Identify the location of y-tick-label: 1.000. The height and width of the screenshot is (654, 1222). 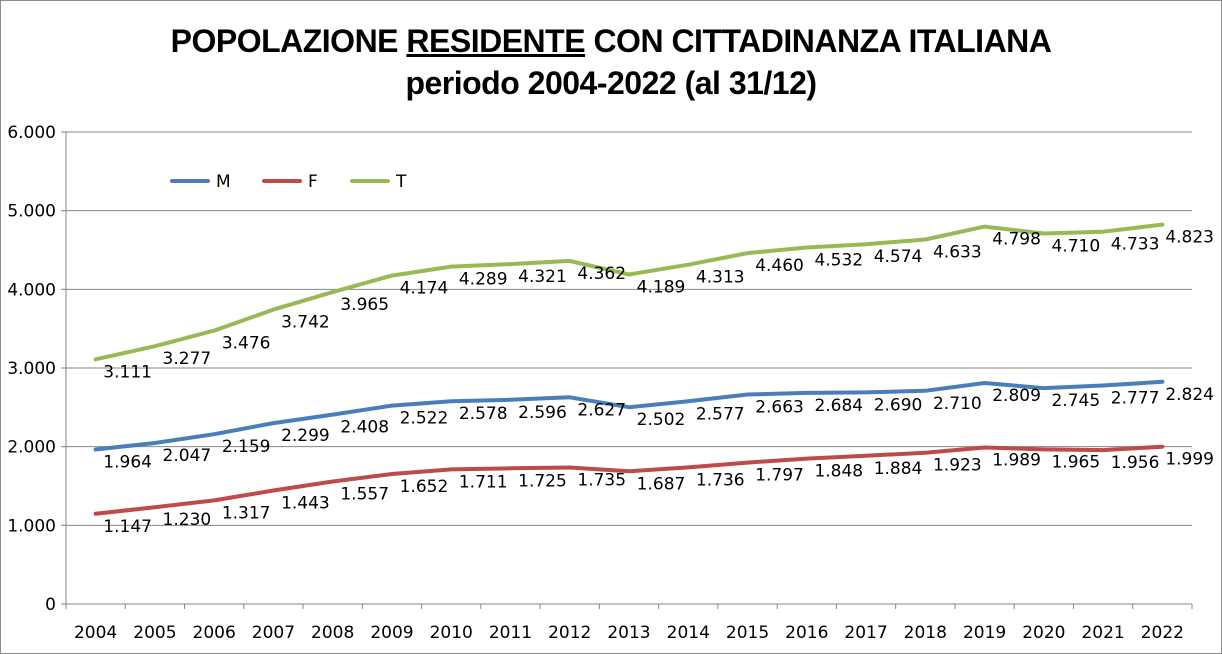
(31, 526).